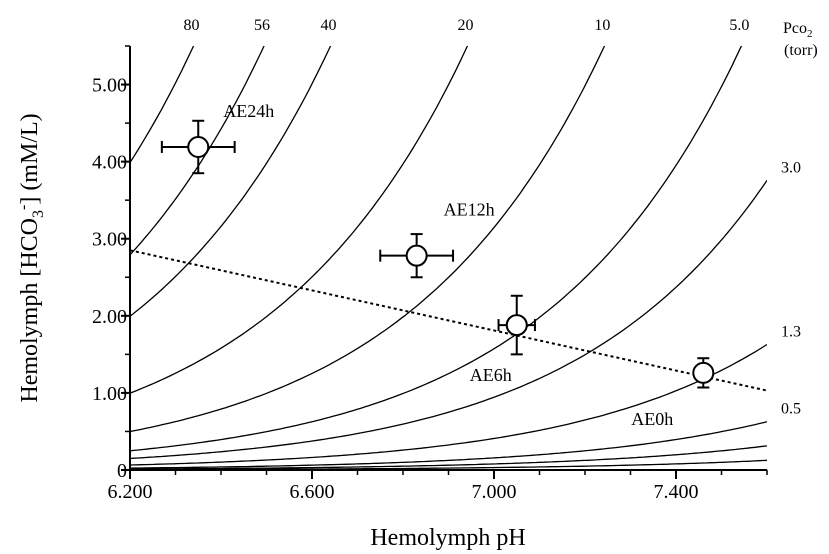 The image size is (829, 554). I want to click on isopleth-label-1-3: 1.3, so click(791, 332).